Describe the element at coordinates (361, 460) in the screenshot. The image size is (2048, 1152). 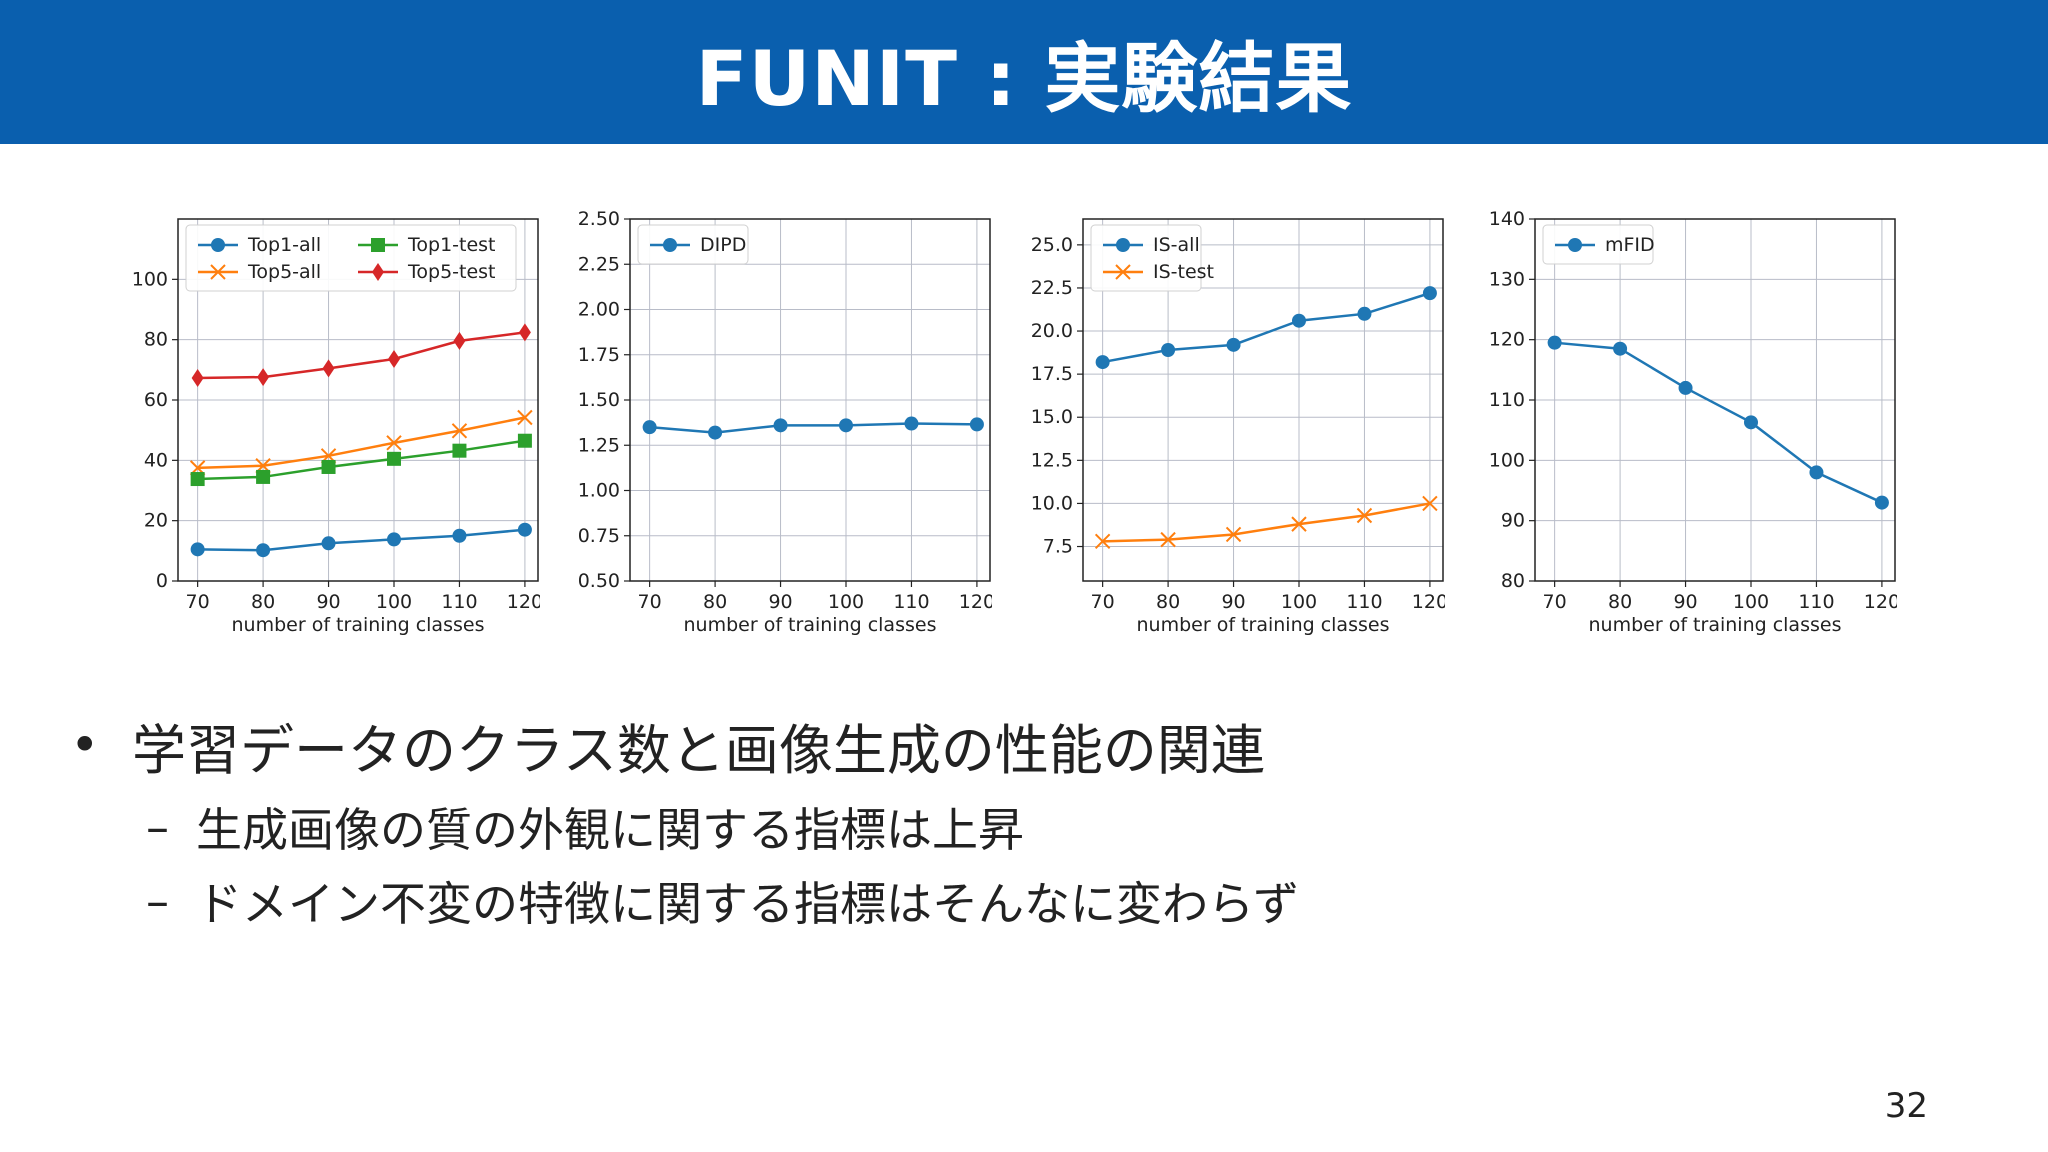
I see `series-Top1-test` at that location.